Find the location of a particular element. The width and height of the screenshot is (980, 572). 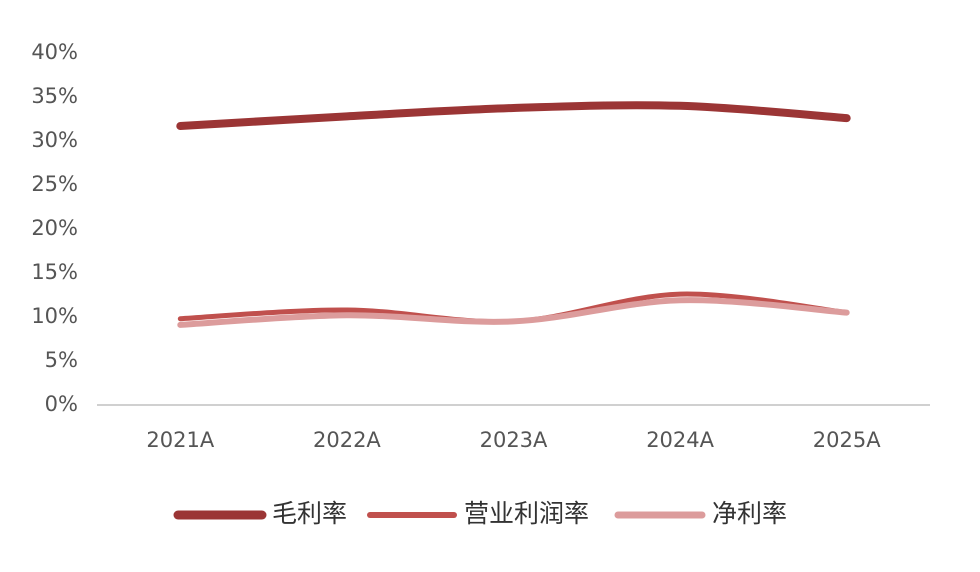

legend-text: 毛利率 is located at coordinates (309, 513).